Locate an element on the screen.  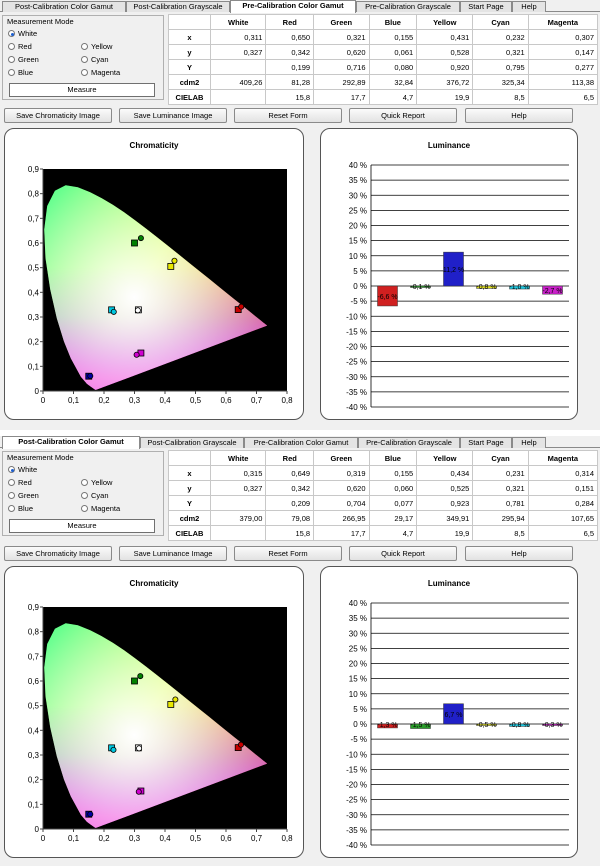
table-cell: 0,716 is located at coordinates (341, 67).